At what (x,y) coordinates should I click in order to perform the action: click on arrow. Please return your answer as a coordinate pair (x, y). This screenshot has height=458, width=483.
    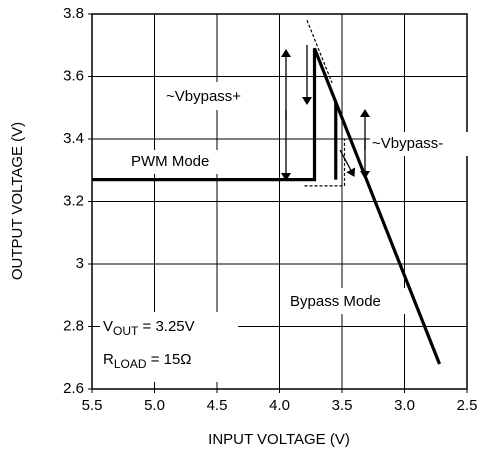
    Looking at the image, I should click on (347, 163).